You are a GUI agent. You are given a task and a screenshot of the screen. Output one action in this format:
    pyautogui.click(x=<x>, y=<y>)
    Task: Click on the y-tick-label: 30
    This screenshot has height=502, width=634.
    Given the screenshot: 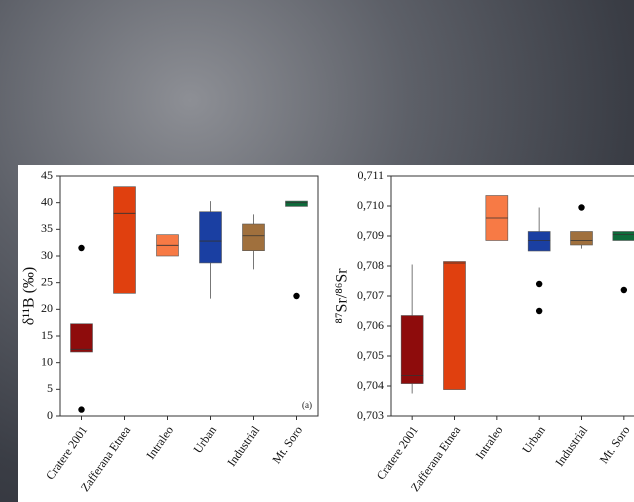 What is the action you would take?
    pyautogui.click(x=47, y=255)
    